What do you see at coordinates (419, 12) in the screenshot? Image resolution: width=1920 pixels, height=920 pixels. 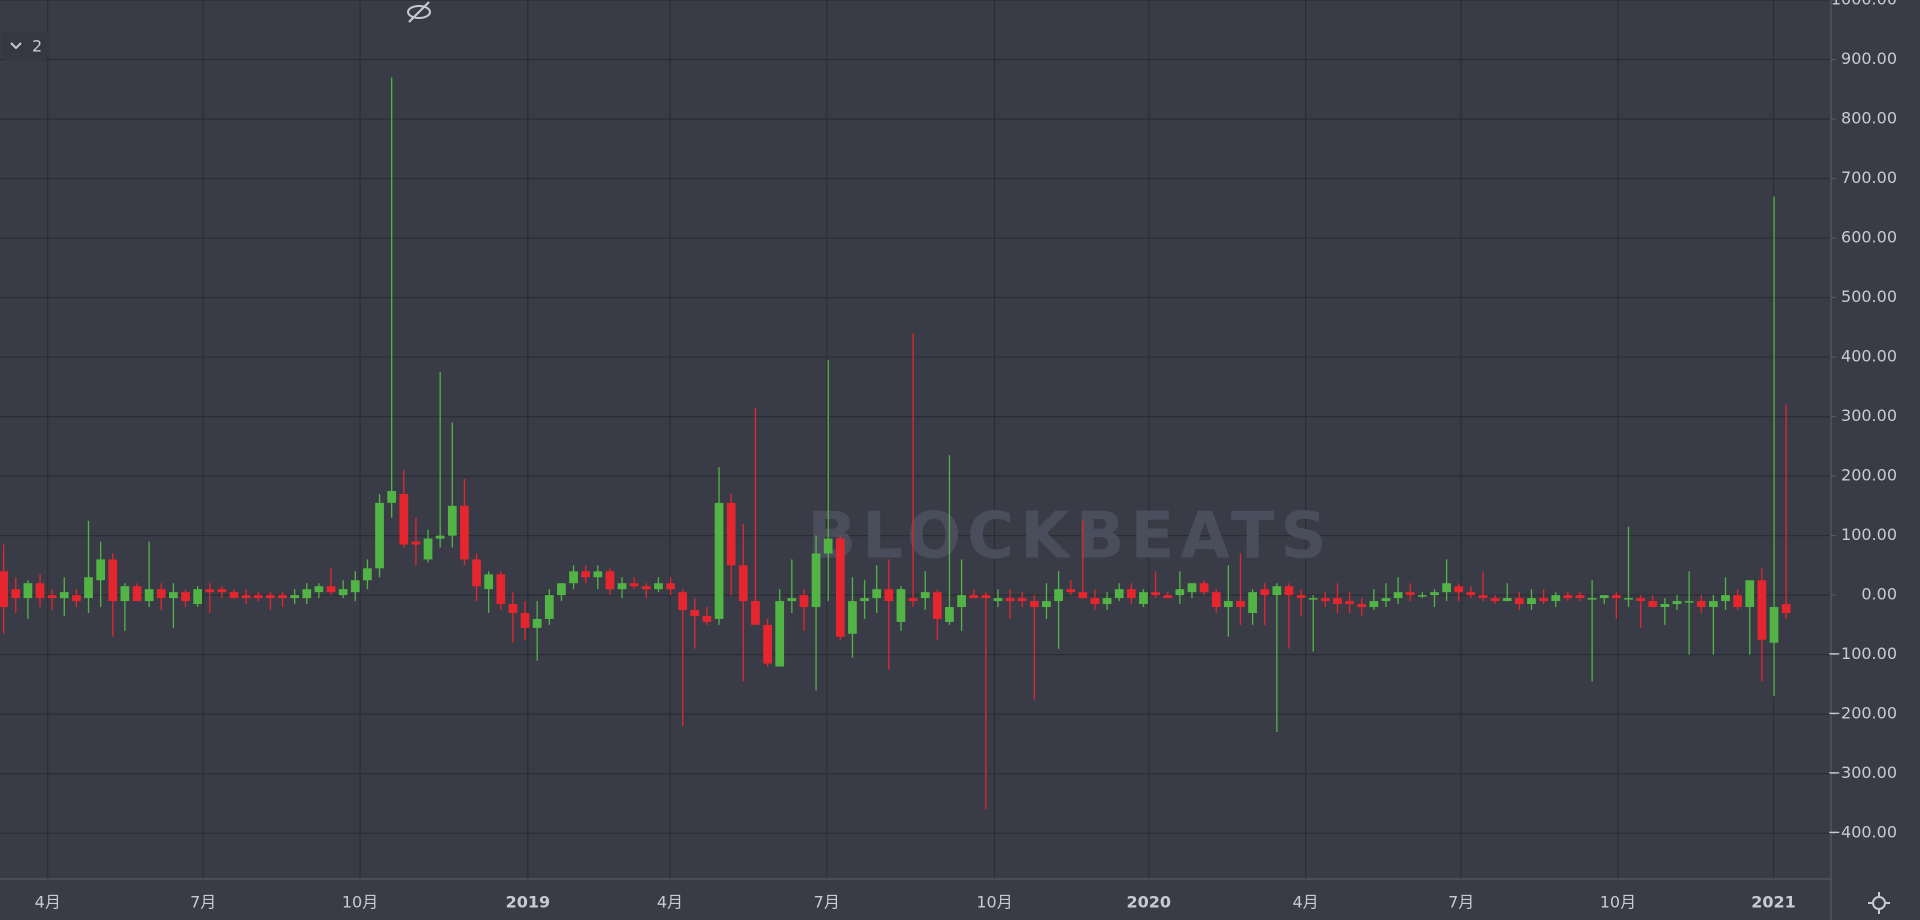 I see `hide-icon` at bounding box center [419, 12].